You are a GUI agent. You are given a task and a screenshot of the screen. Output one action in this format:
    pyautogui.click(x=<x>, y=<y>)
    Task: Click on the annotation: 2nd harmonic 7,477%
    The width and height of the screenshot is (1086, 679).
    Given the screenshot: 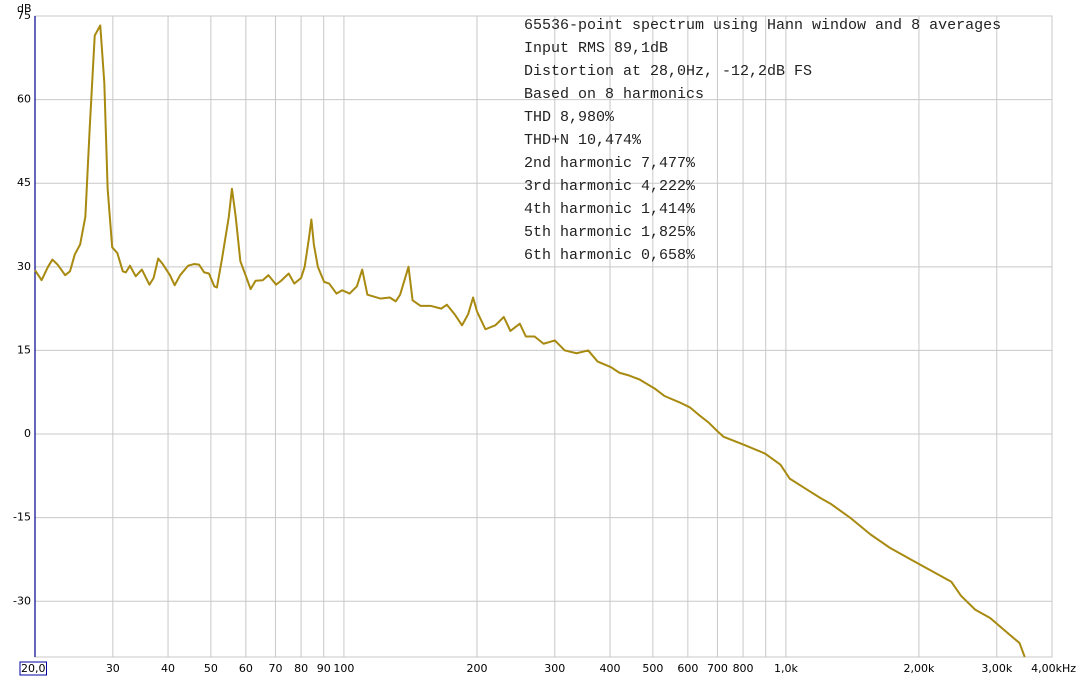 What is the action you would take?
    pyautogui.click(x=610, y=163)
    